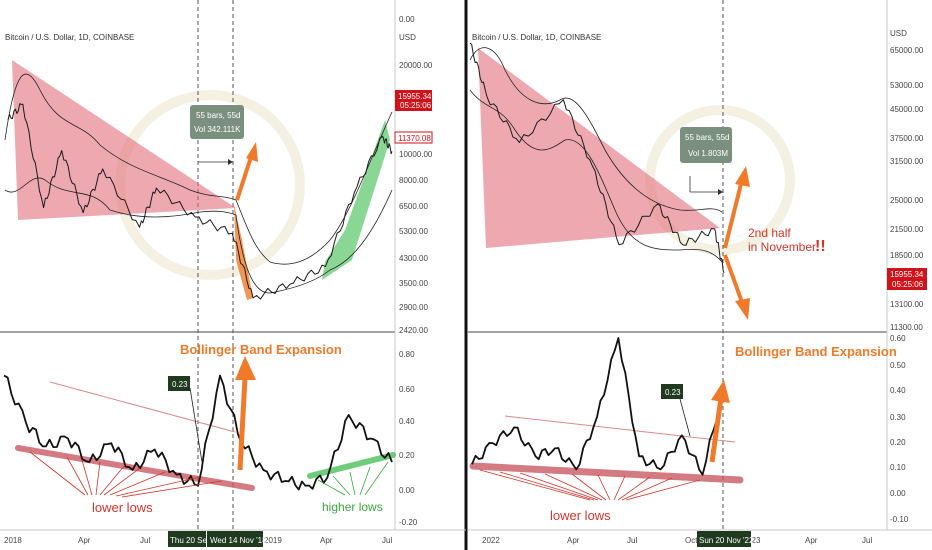 This screenshot has height=550, width=932. What do you see at coordinates (898, 442) in the screenshot?
I see `right-indicator-axis-tick: 0.20` at bounding box center [898, 442].